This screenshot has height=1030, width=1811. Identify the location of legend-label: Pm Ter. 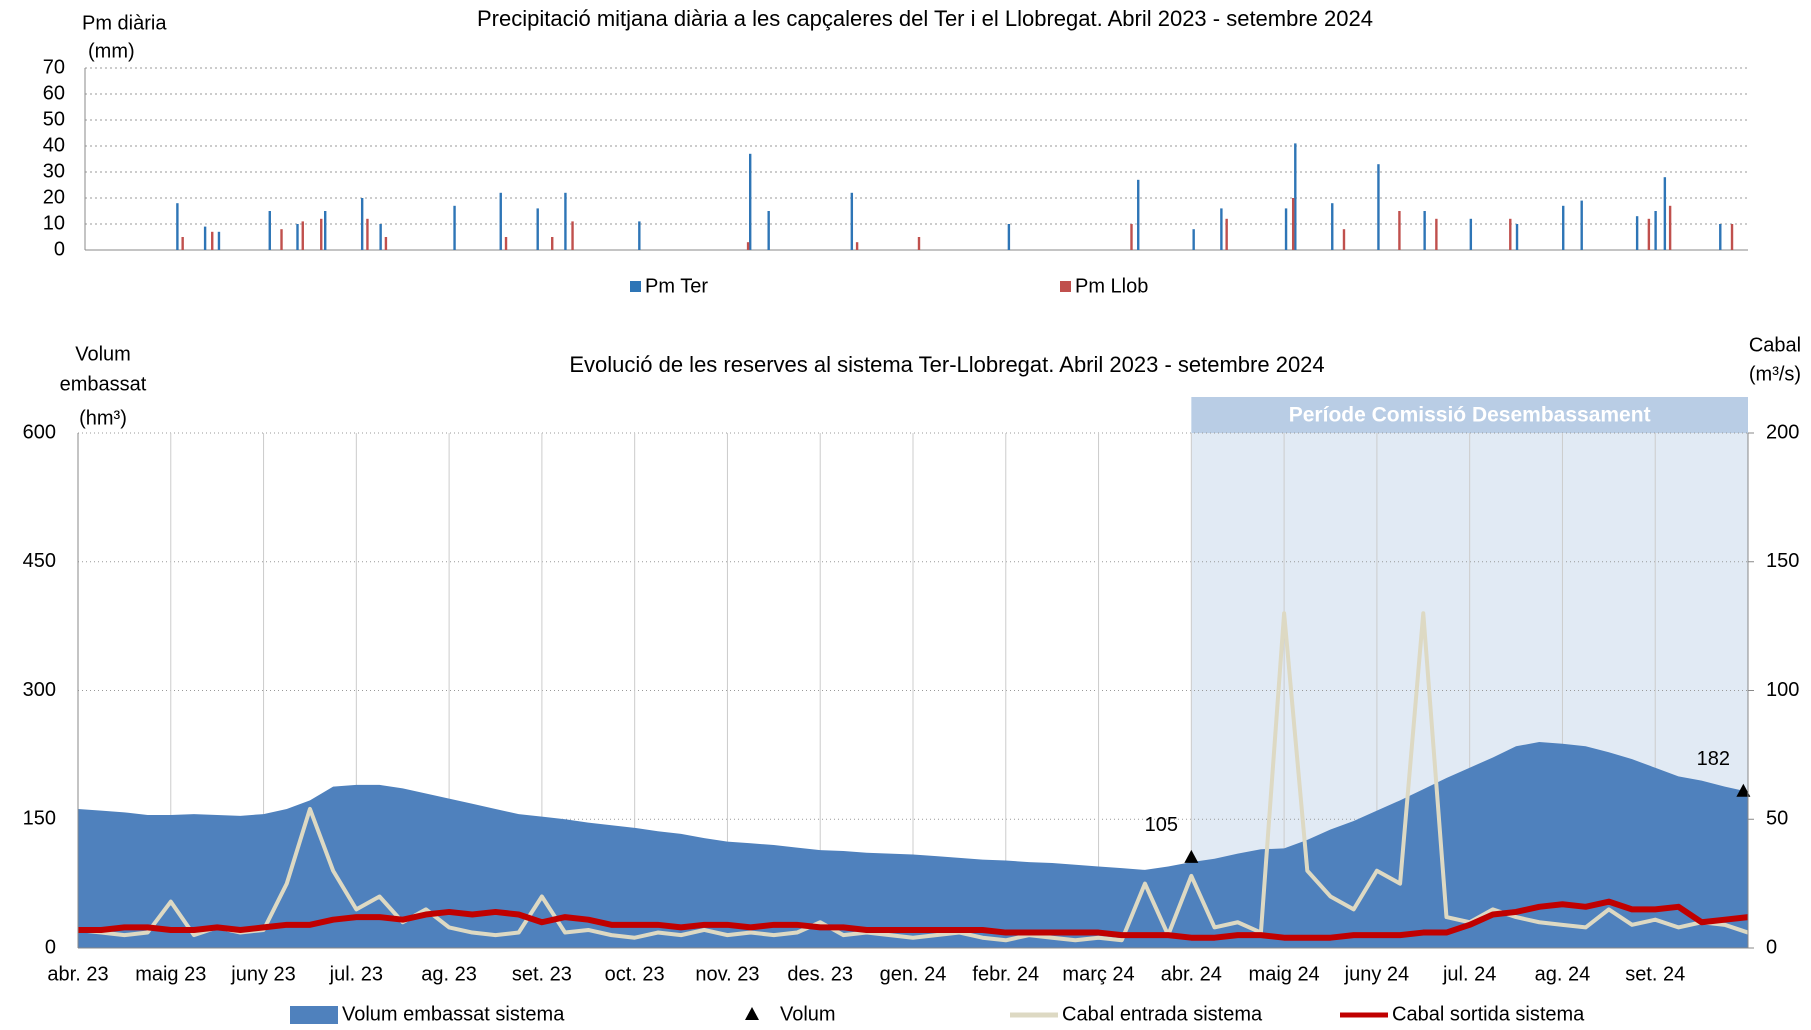
(676, 286).